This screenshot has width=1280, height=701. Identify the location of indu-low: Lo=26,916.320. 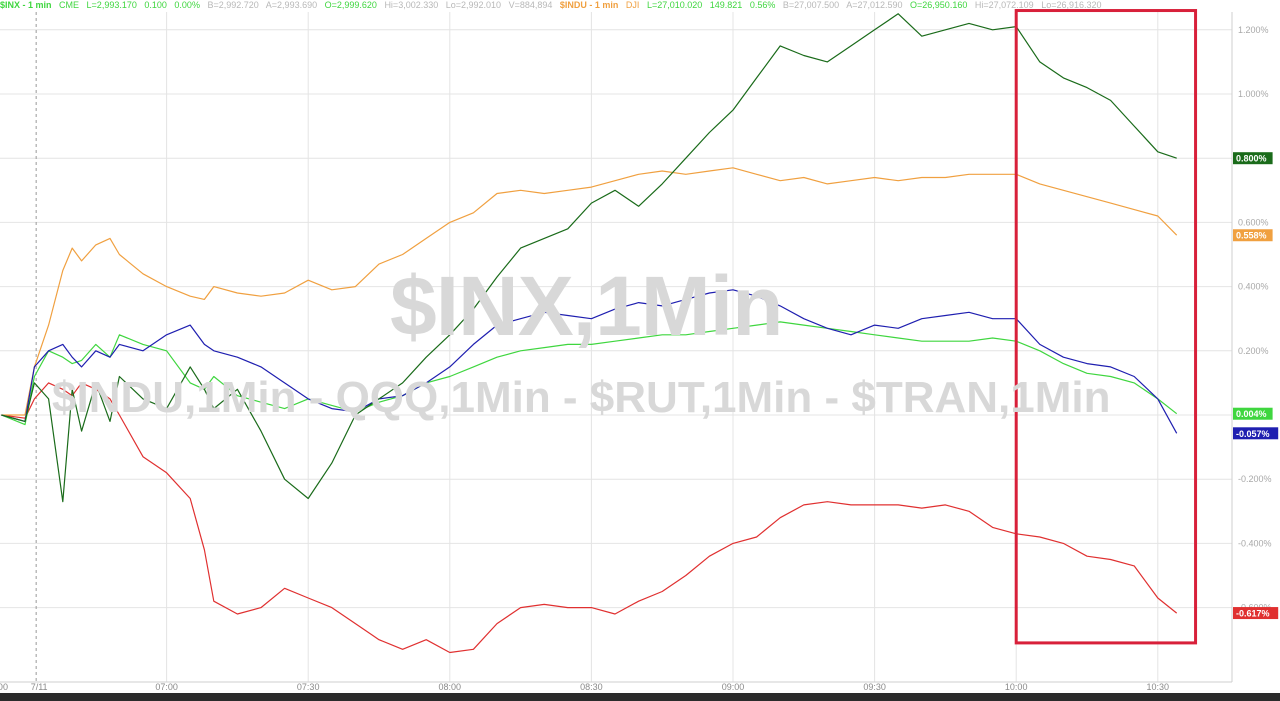
(1071, 5).